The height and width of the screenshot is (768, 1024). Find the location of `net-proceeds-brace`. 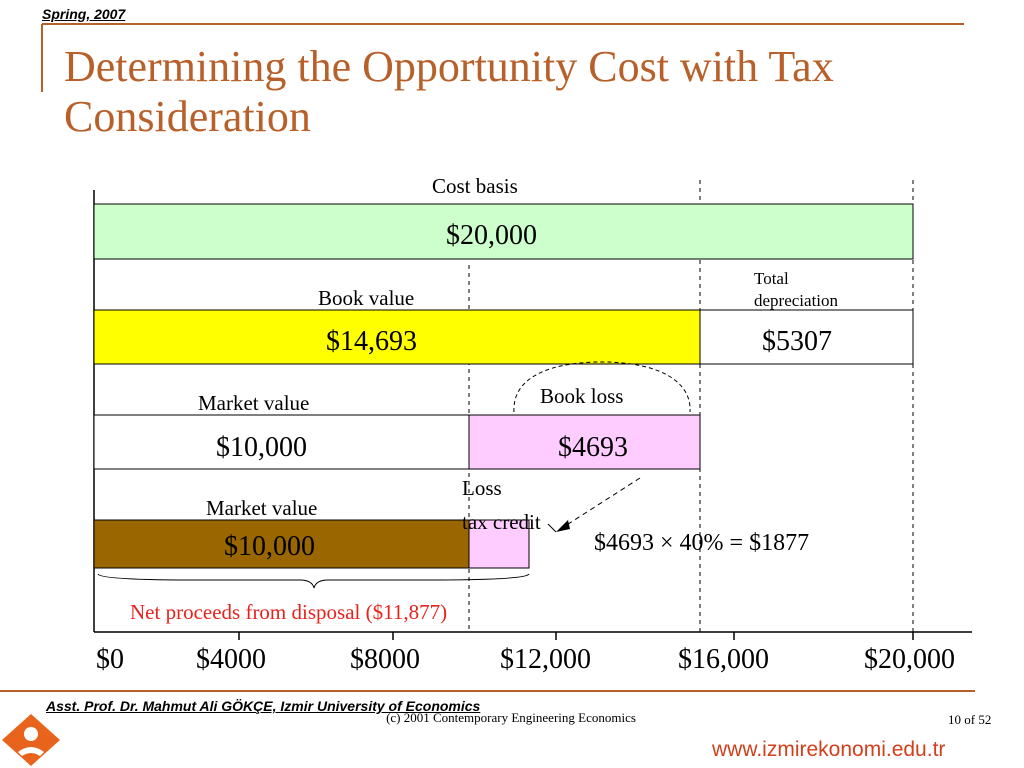

net-proceeds-brace is located at coordinates (313, 581).